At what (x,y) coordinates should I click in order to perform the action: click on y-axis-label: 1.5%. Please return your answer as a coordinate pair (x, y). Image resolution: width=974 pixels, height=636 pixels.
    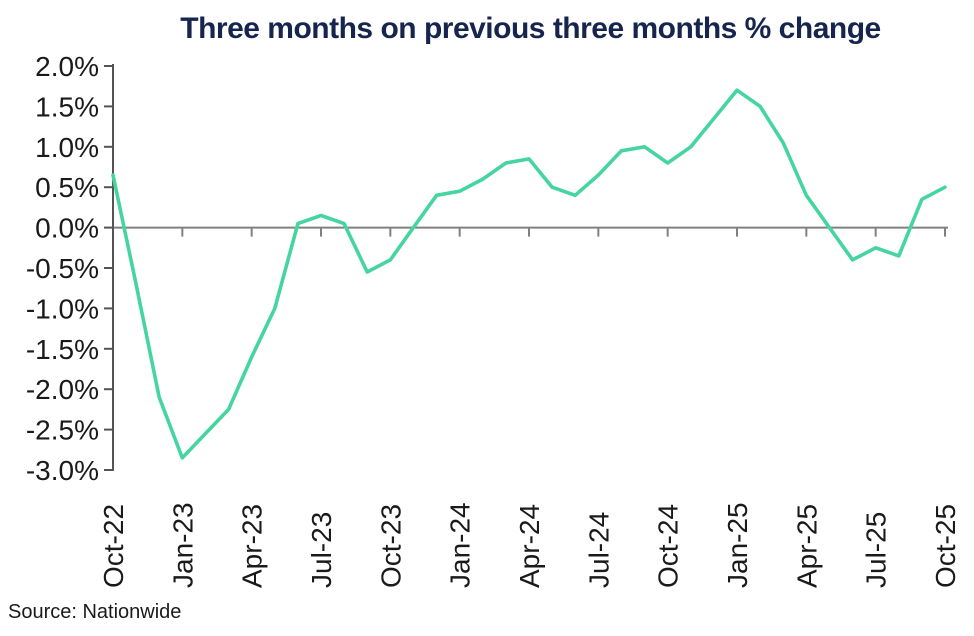
    Looking at the image, I should click on (67, 106).